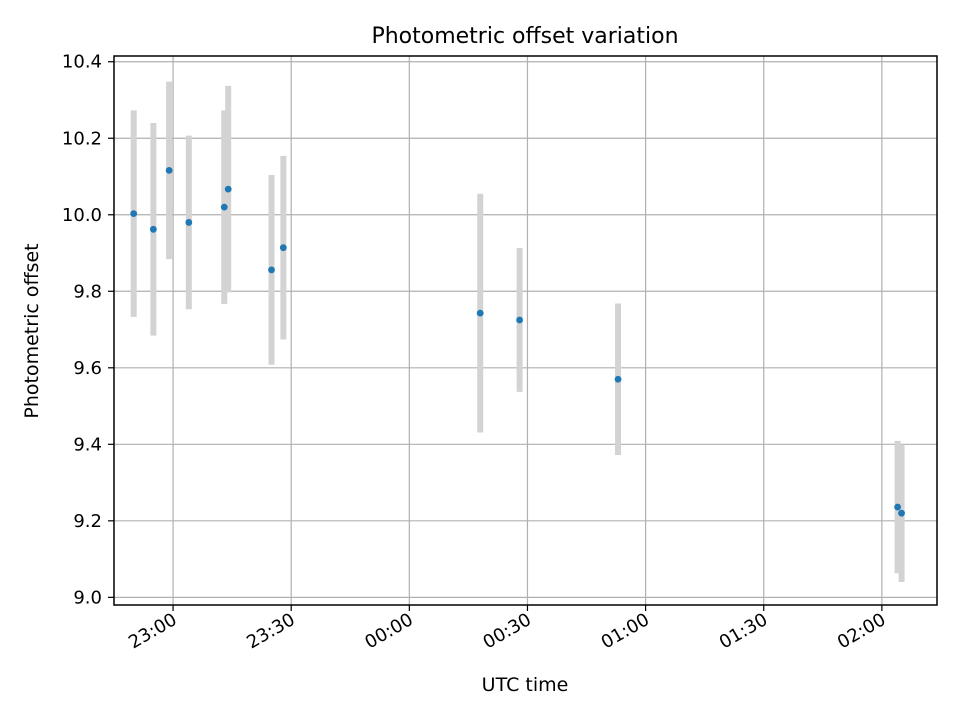  I want to click on y-tick-label: 9.6, so click(87, 368).